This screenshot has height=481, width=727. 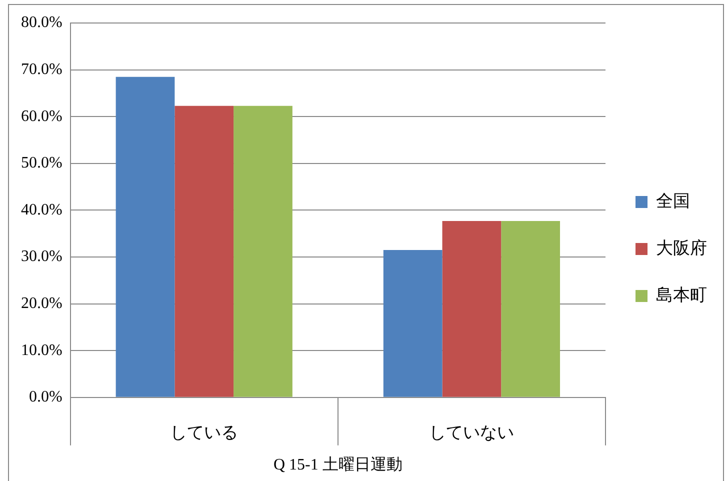 What do you see at coordinates (337, 465) in the screenshot?
I see `x-axis-title: Q 15-1 土曜日運動` at bounding box center [337, 465].